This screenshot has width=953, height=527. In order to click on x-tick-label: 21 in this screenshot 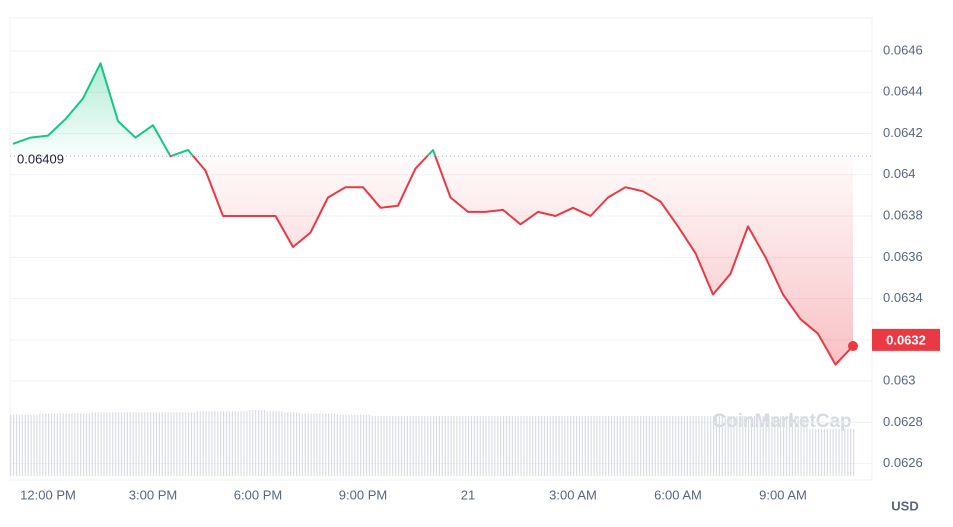, I will do `click(468, 494)`.